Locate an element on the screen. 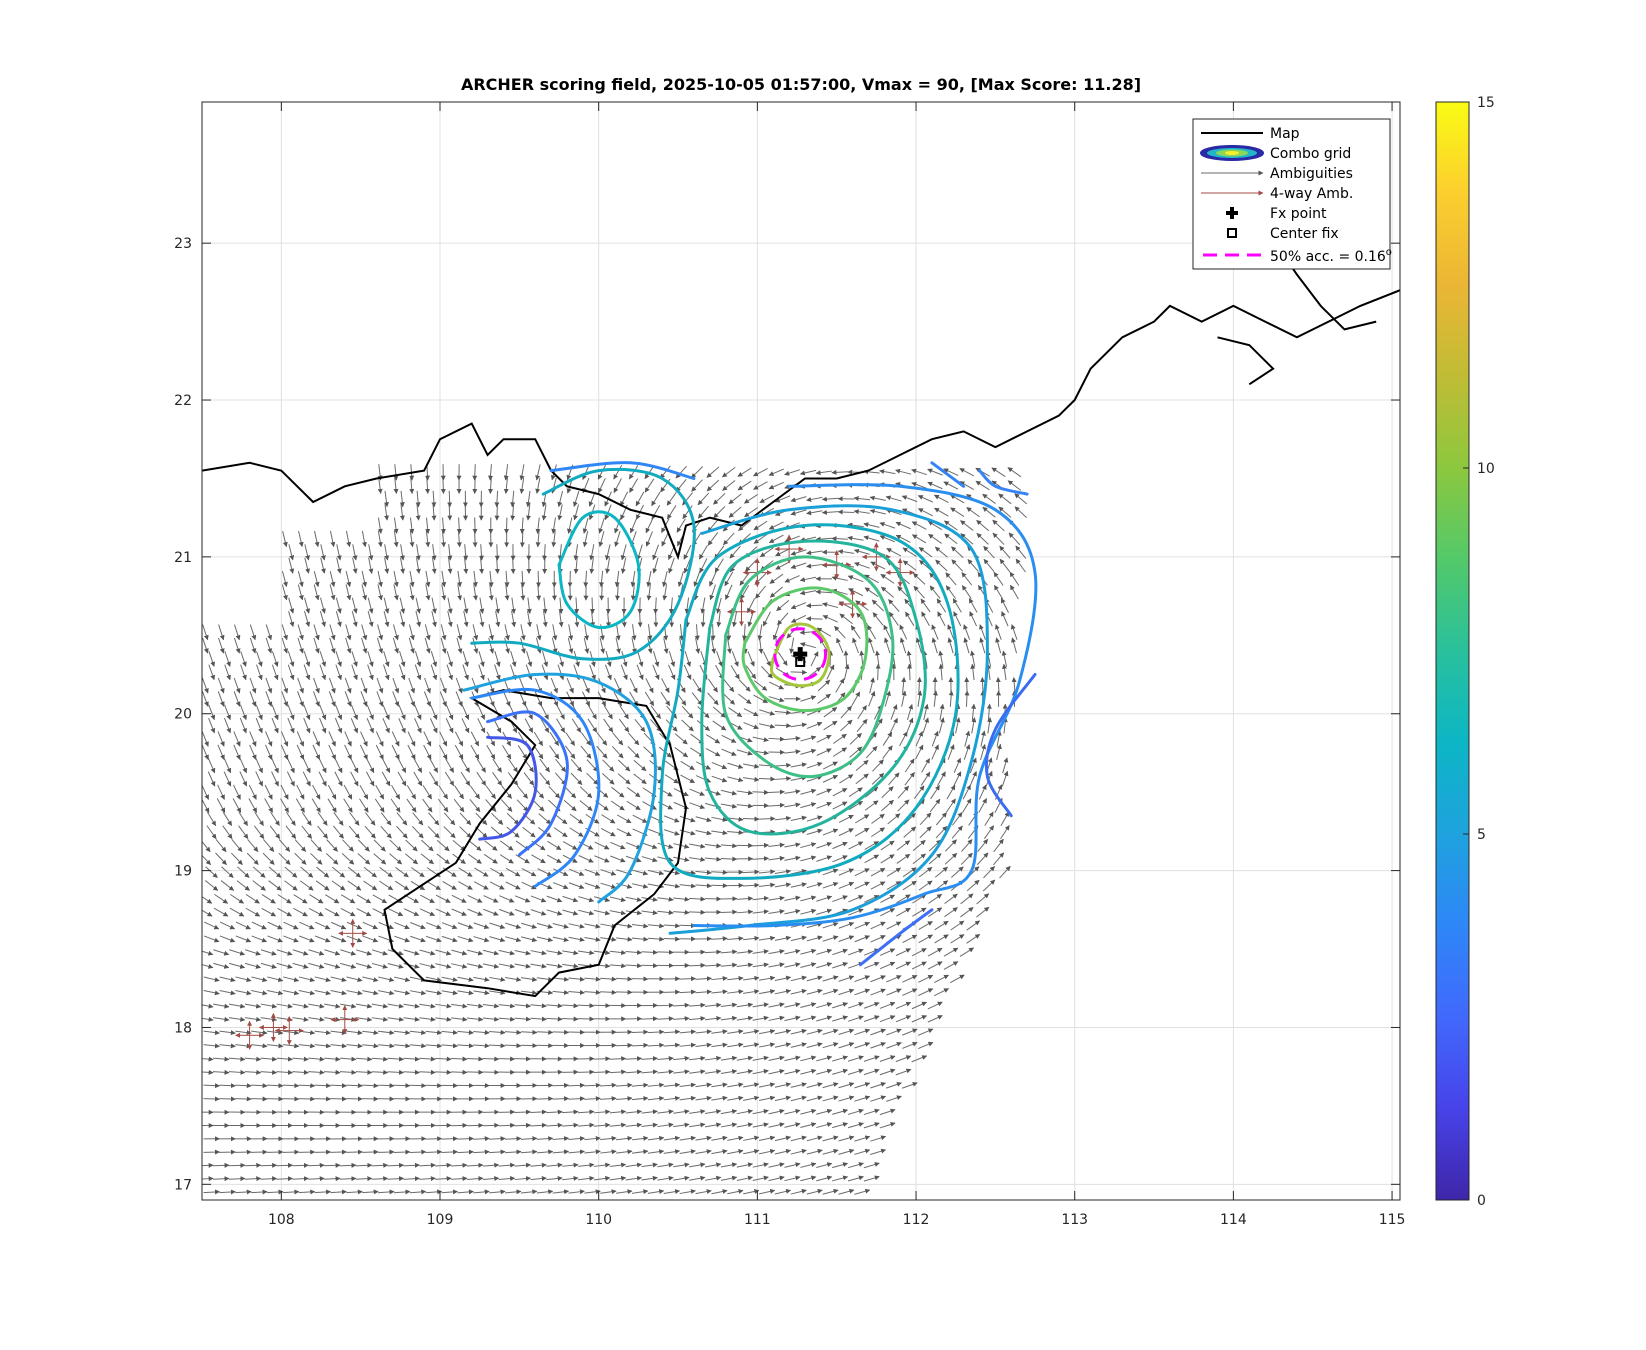 This screenshot has height=1350, width=1646. legend-label: Combo grid is located at coordinates (1310, 154).